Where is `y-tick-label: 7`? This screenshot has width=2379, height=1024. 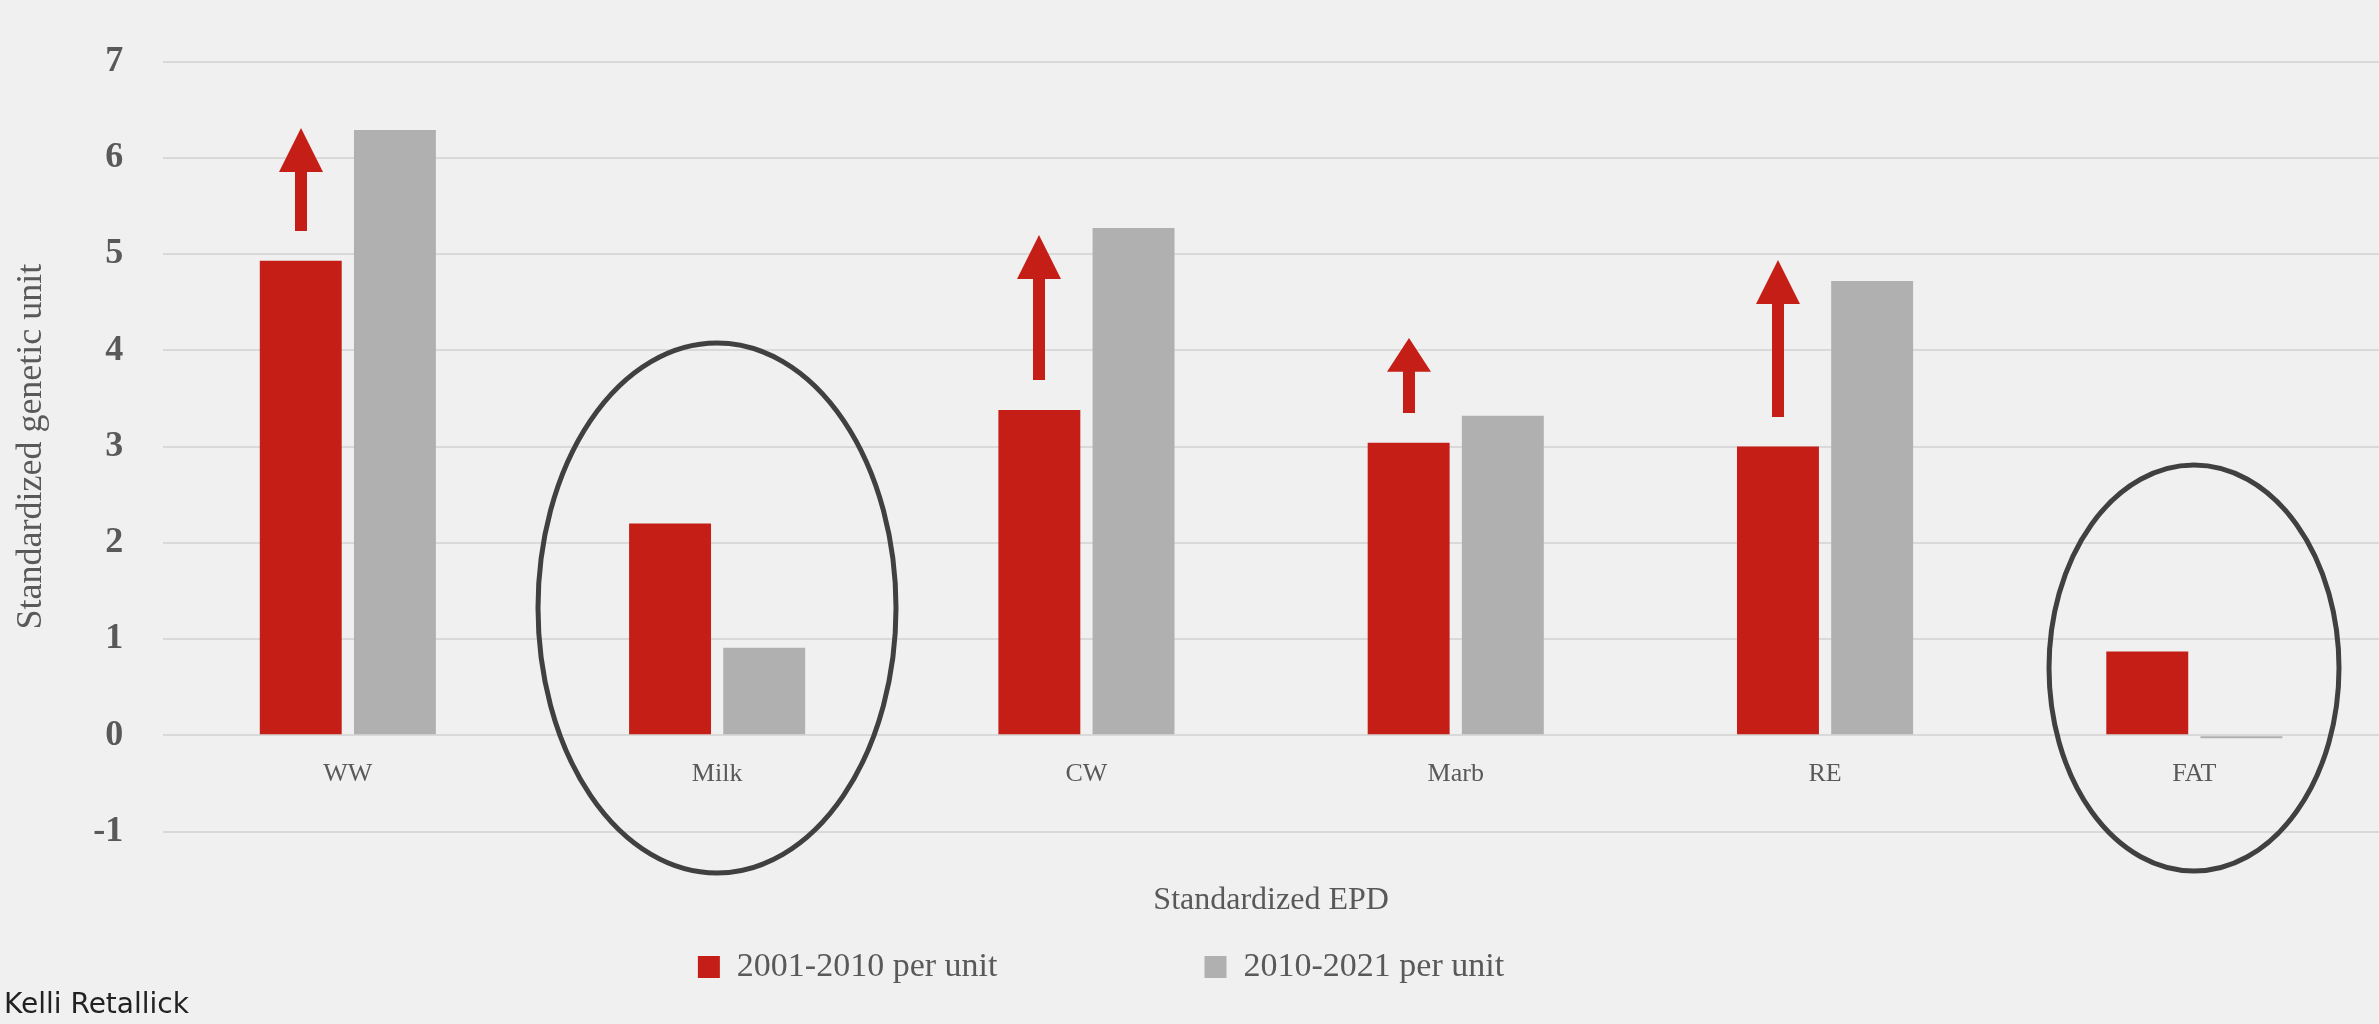
y-tick-label: 7 is located at coordinates (114, 58).